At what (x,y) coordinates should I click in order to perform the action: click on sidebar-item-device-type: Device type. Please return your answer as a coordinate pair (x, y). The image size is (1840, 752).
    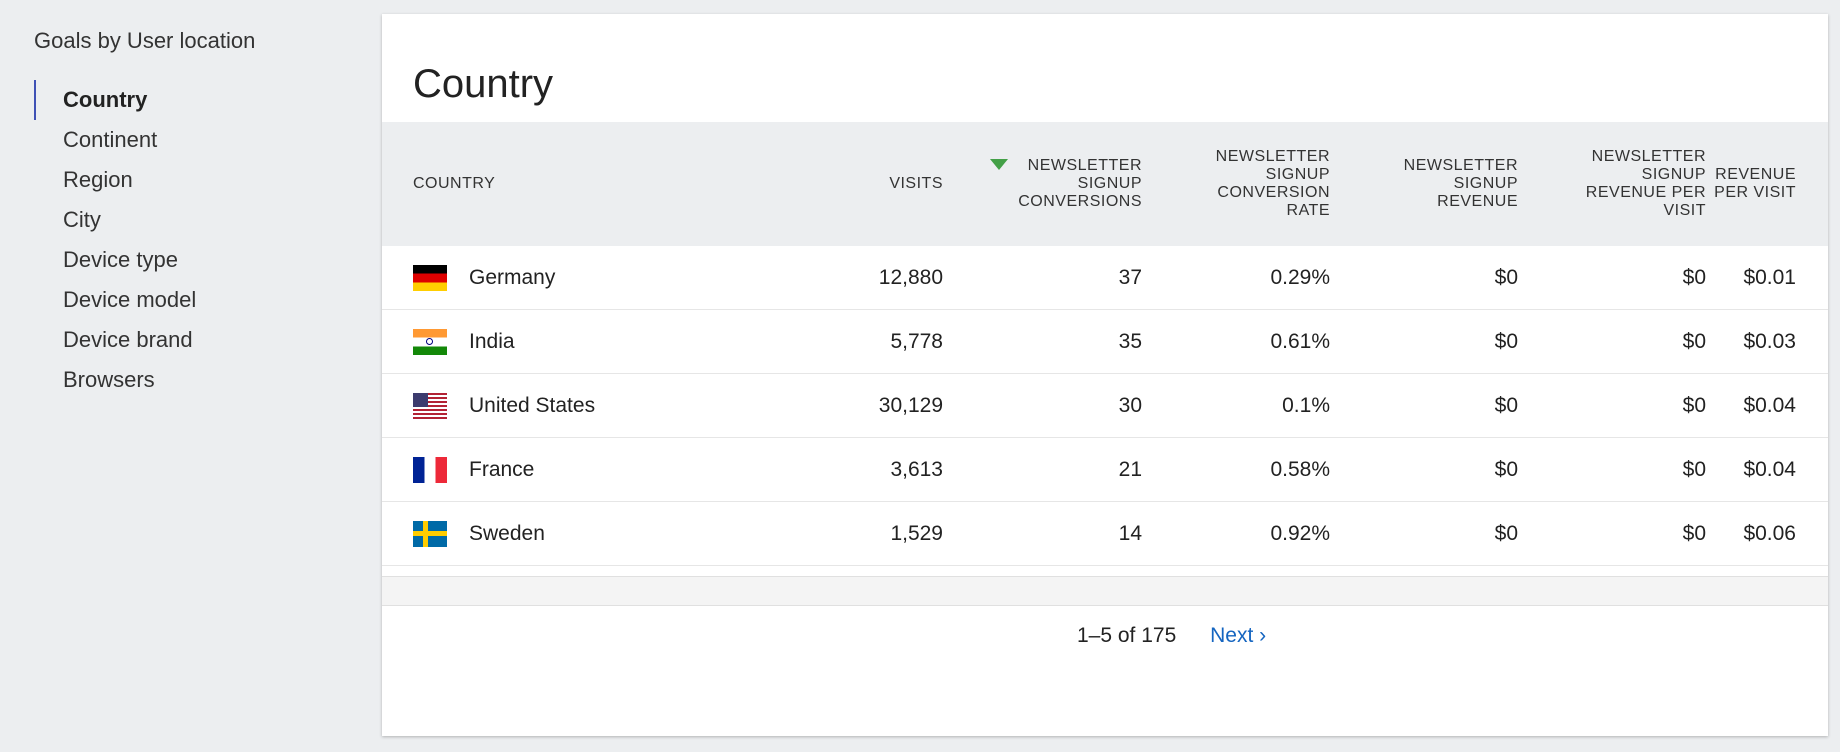
    Looking at the image, I should click on (120, 259).